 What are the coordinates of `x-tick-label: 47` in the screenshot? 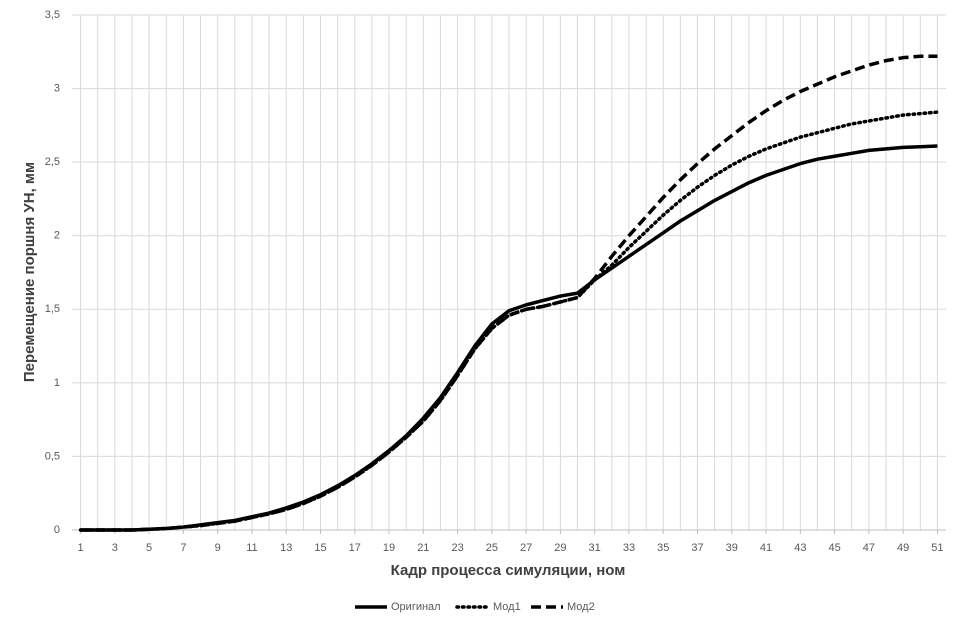 It's located at (869, 548).